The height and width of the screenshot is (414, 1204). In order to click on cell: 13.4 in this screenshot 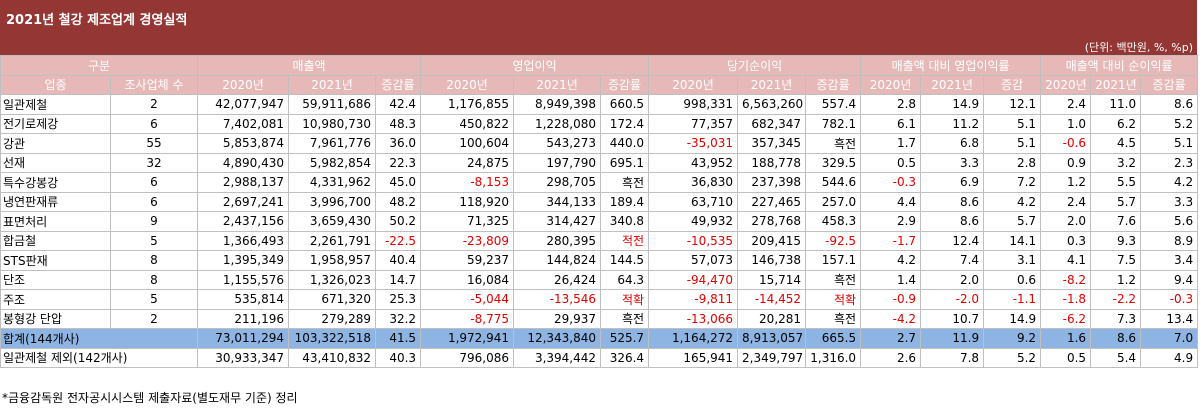, I will do `click(1169, 318)`.